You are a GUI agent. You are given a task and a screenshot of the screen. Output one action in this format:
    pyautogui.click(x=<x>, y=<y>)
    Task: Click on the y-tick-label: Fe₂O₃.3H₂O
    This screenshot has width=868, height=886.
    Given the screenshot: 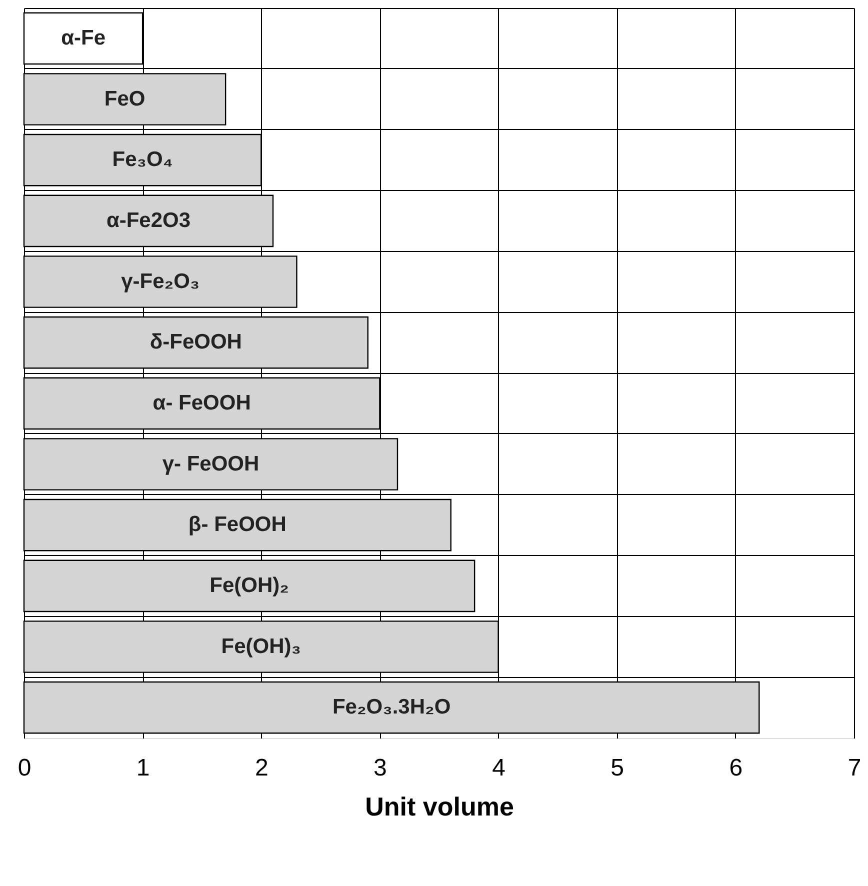 What is the action you would take?
    pyautogui.click(x=391, y=707)
    